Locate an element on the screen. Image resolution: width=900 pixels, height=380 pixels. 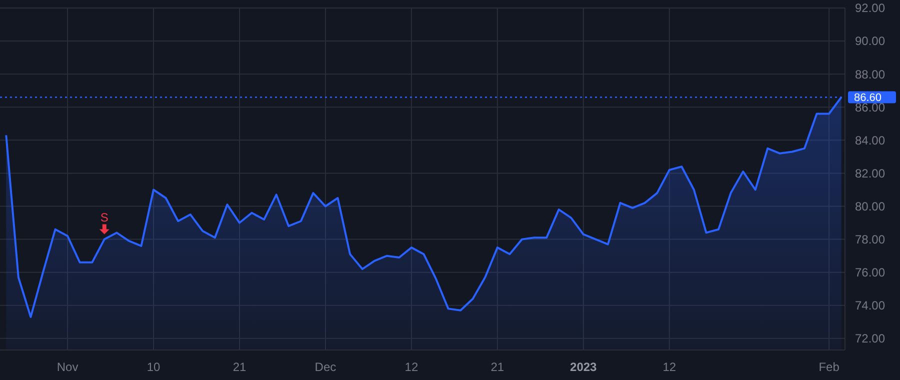
y-tick-label: 92.00 is located at coordinates (870, 8).